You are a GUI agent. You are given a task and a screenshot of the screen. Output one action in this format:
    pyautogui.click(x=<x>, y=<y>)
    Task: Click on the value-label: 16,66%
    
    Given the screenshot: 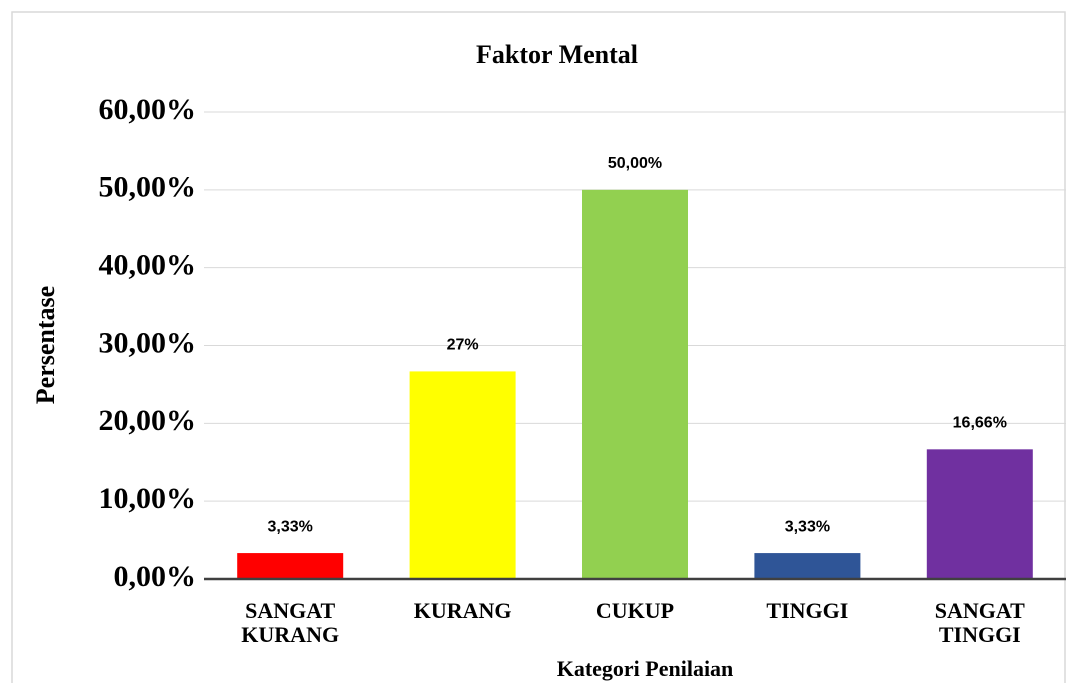 What is the action you would take?
    pyautogui.click(x=980, y=423)
    